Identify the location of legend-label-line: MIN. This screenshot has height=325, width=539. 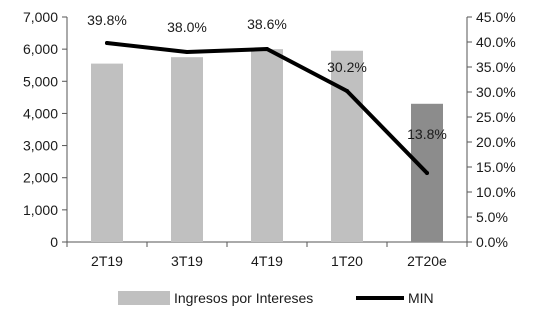
(421, 298).